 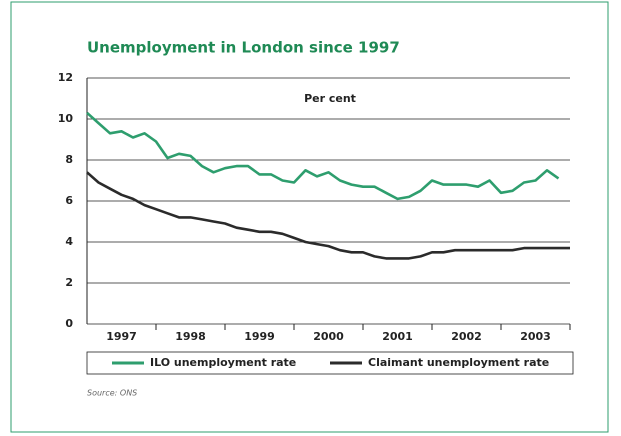 What do you see at coordinates (397, 336) in the screenshot?
I see `x-tick-label: 2001` at bounding box center [397, 336].